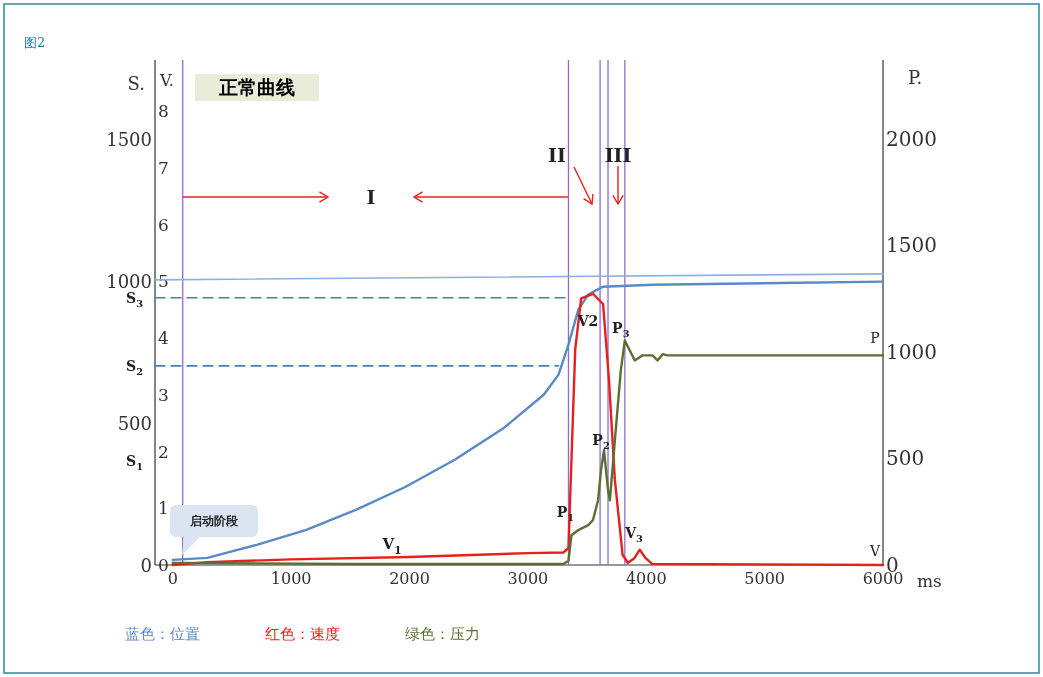  What do you see at coordinates (911, 351) in the screenshot?
I see `y2-tick-label: 1000` at bounding box center [911, 351].